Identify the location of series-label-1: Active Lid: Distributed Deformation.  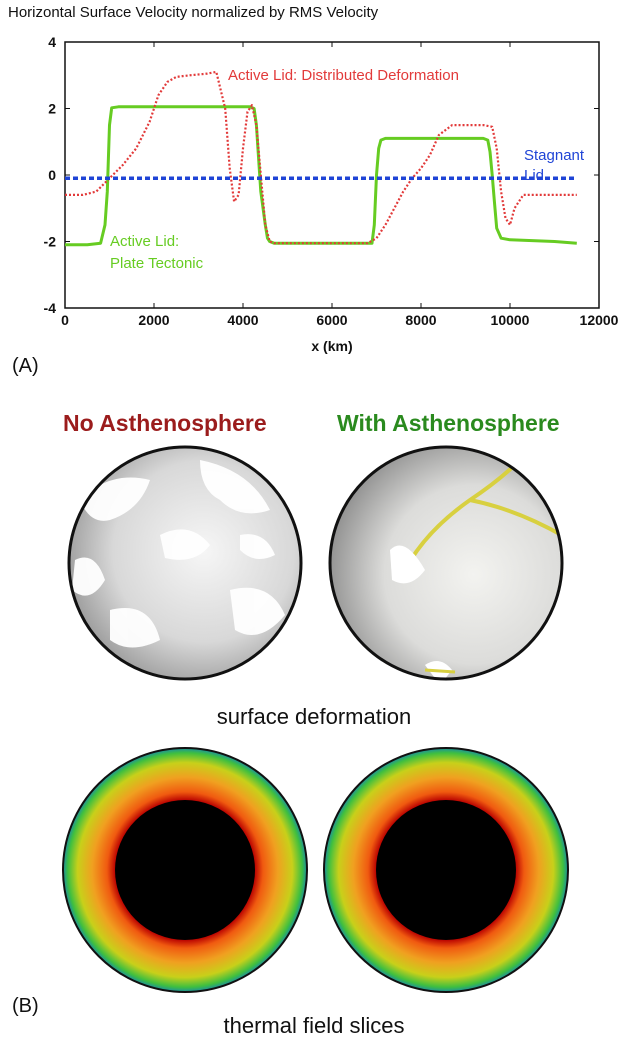
(343, 75).